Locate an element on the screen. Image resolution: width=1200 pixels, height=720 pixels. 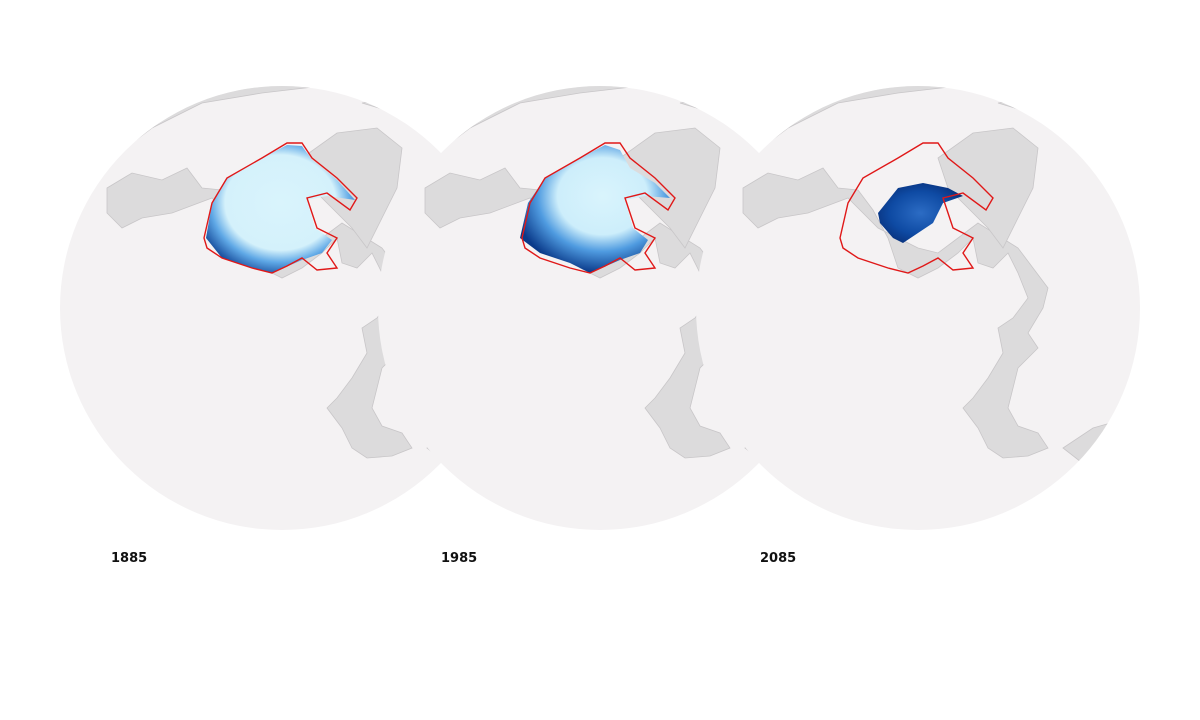
year-label: 1885 is located at coordinates (129, 558).